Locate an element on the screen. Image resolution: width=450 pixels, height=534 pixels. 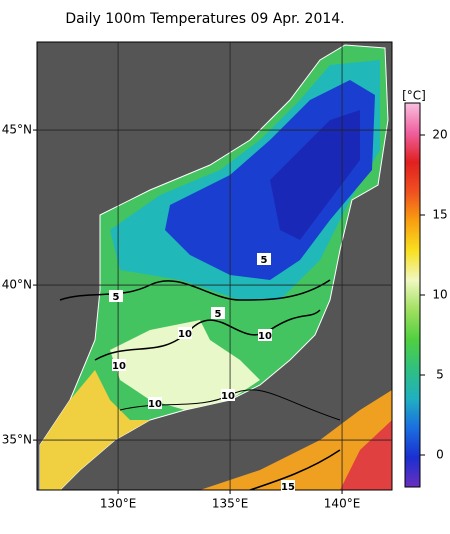
colorbar-label: [°C] is located at coordinates (414, 96).